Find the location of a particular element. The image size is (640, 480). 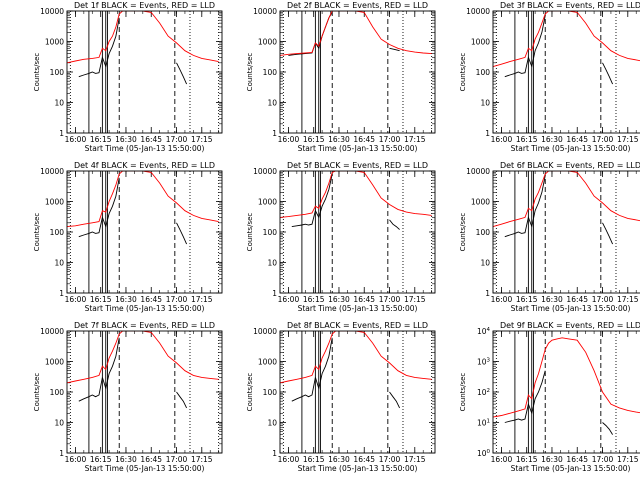

panel-title: Det 2f BLACK = Events, RED = LLD is located at coordinates (357, 5).